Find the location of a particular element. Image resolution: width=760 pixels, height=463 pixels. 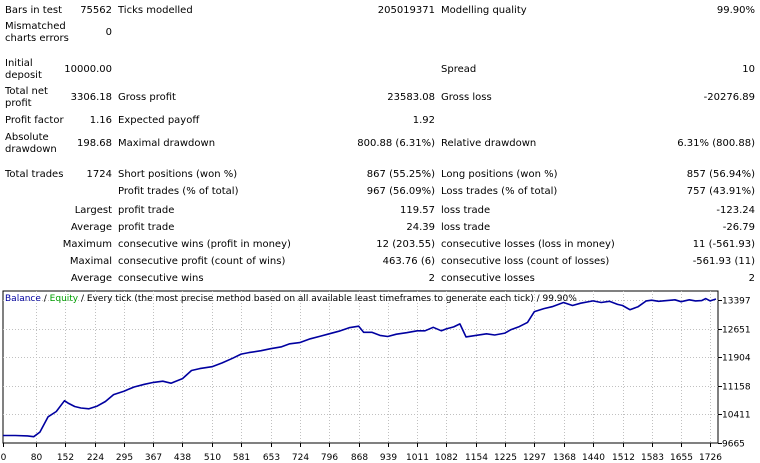

relative-drawdown-value: 6.31% (800.88) is located at coordinates (716, 143).